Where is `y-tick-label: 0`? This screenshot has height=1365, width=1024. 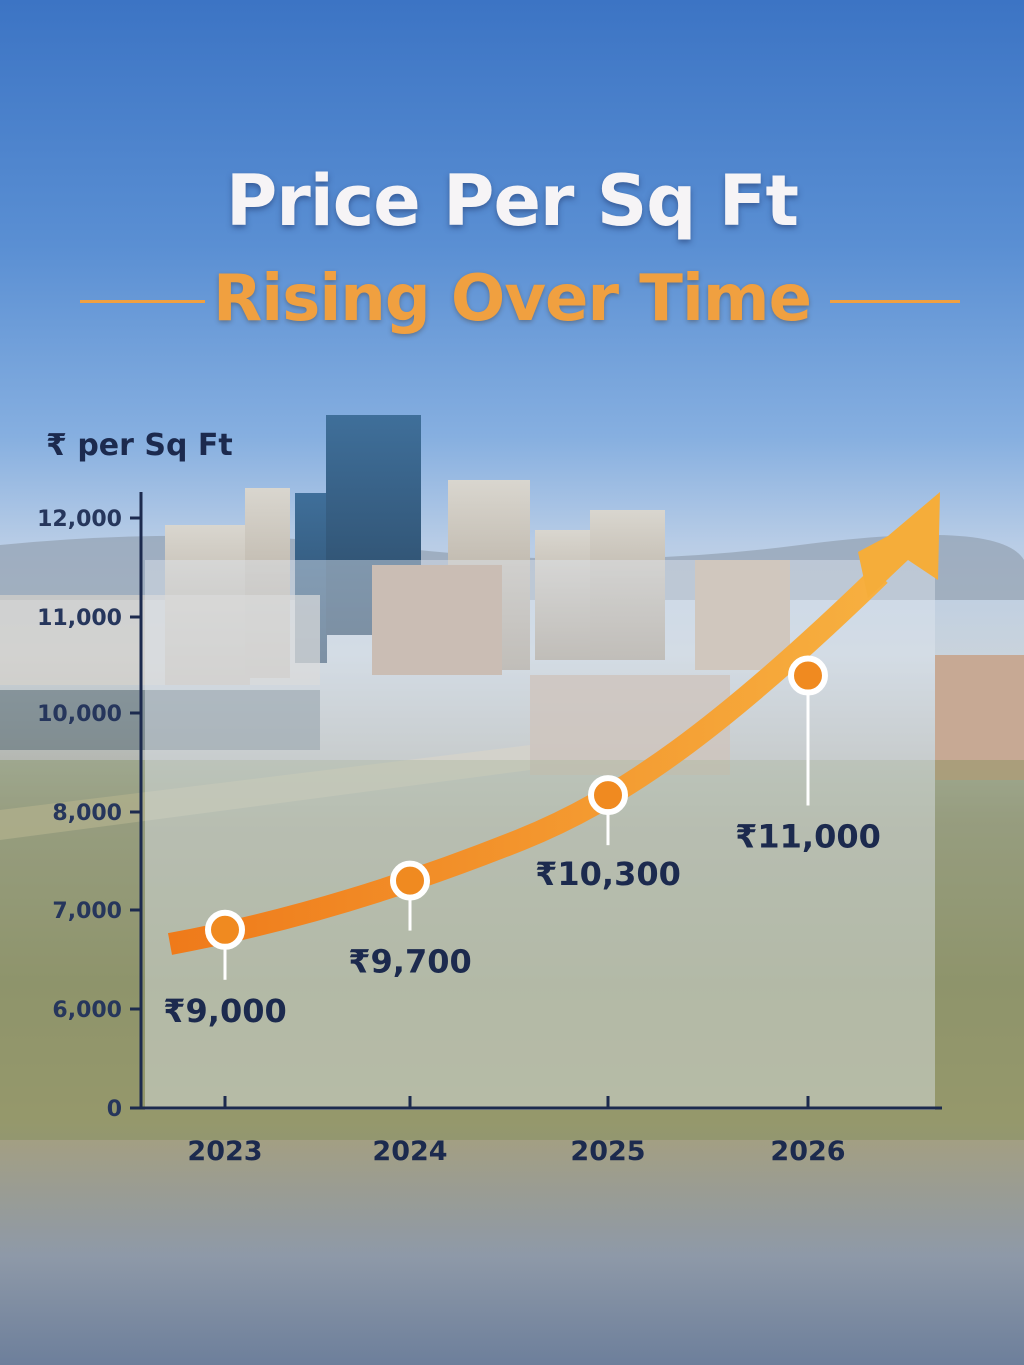
y-tick-label: 0 is located at coordinates (114, 1109).